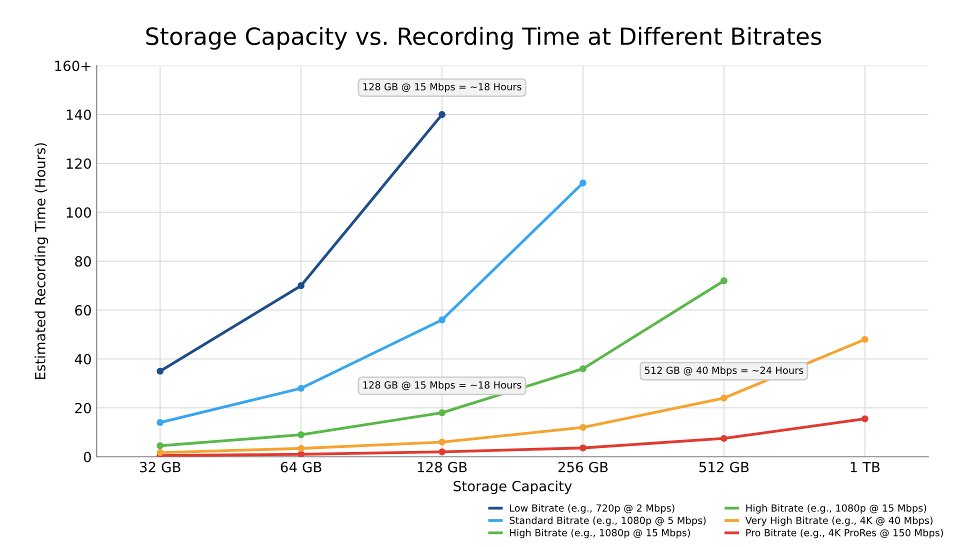 The height and width of the screenshot is (547, 967). What do you see at coordinates (78, 114) in the screenshot?
I see `y-tick-label: 140` at bounding box center [78, 114].